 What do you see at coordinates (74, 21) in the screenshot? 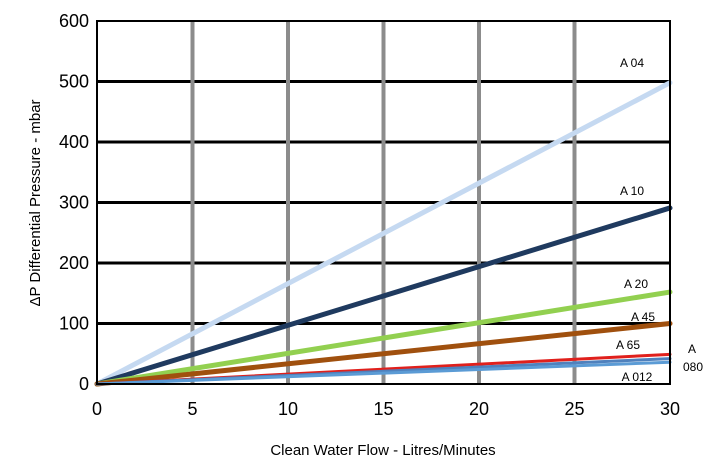
I see `y-tick-label: 600` at bounding box center [74, 21].